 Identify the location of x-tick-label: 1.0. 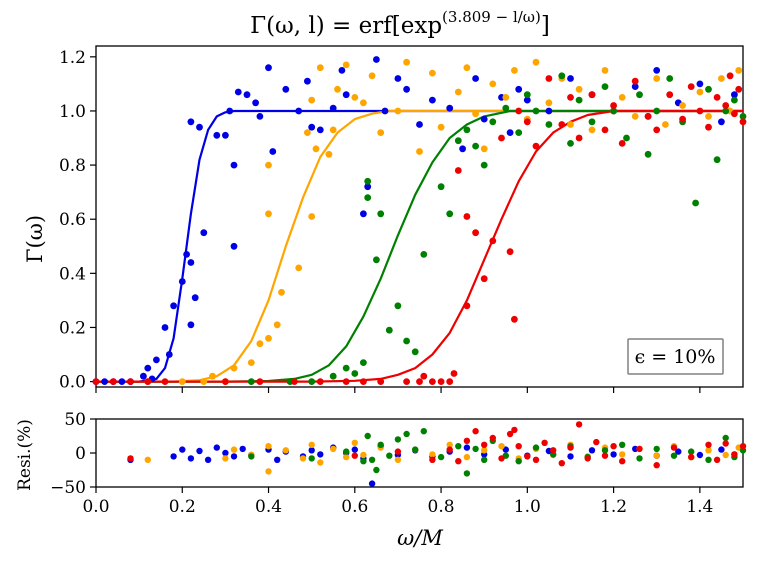
(527, 507).